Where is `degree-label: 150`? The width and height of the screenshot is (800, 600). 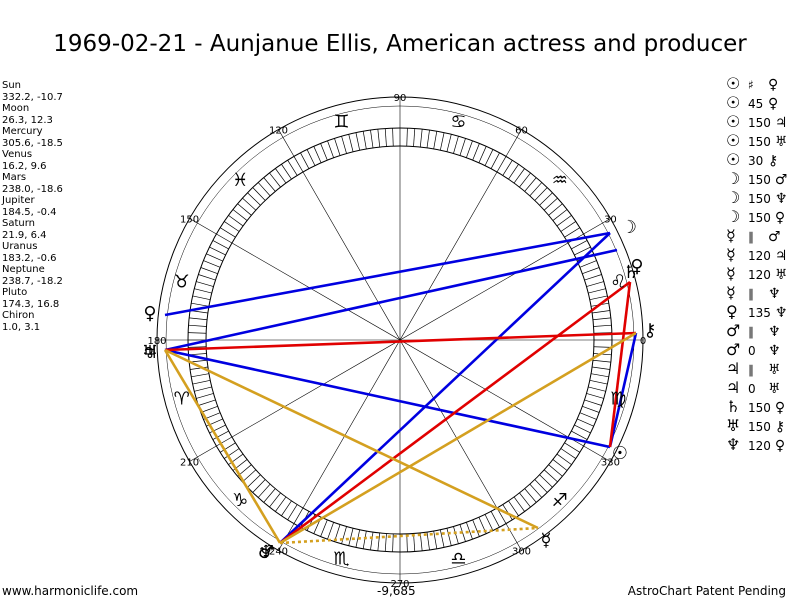
degree-label: 150 is located at coordinates (189, 220).